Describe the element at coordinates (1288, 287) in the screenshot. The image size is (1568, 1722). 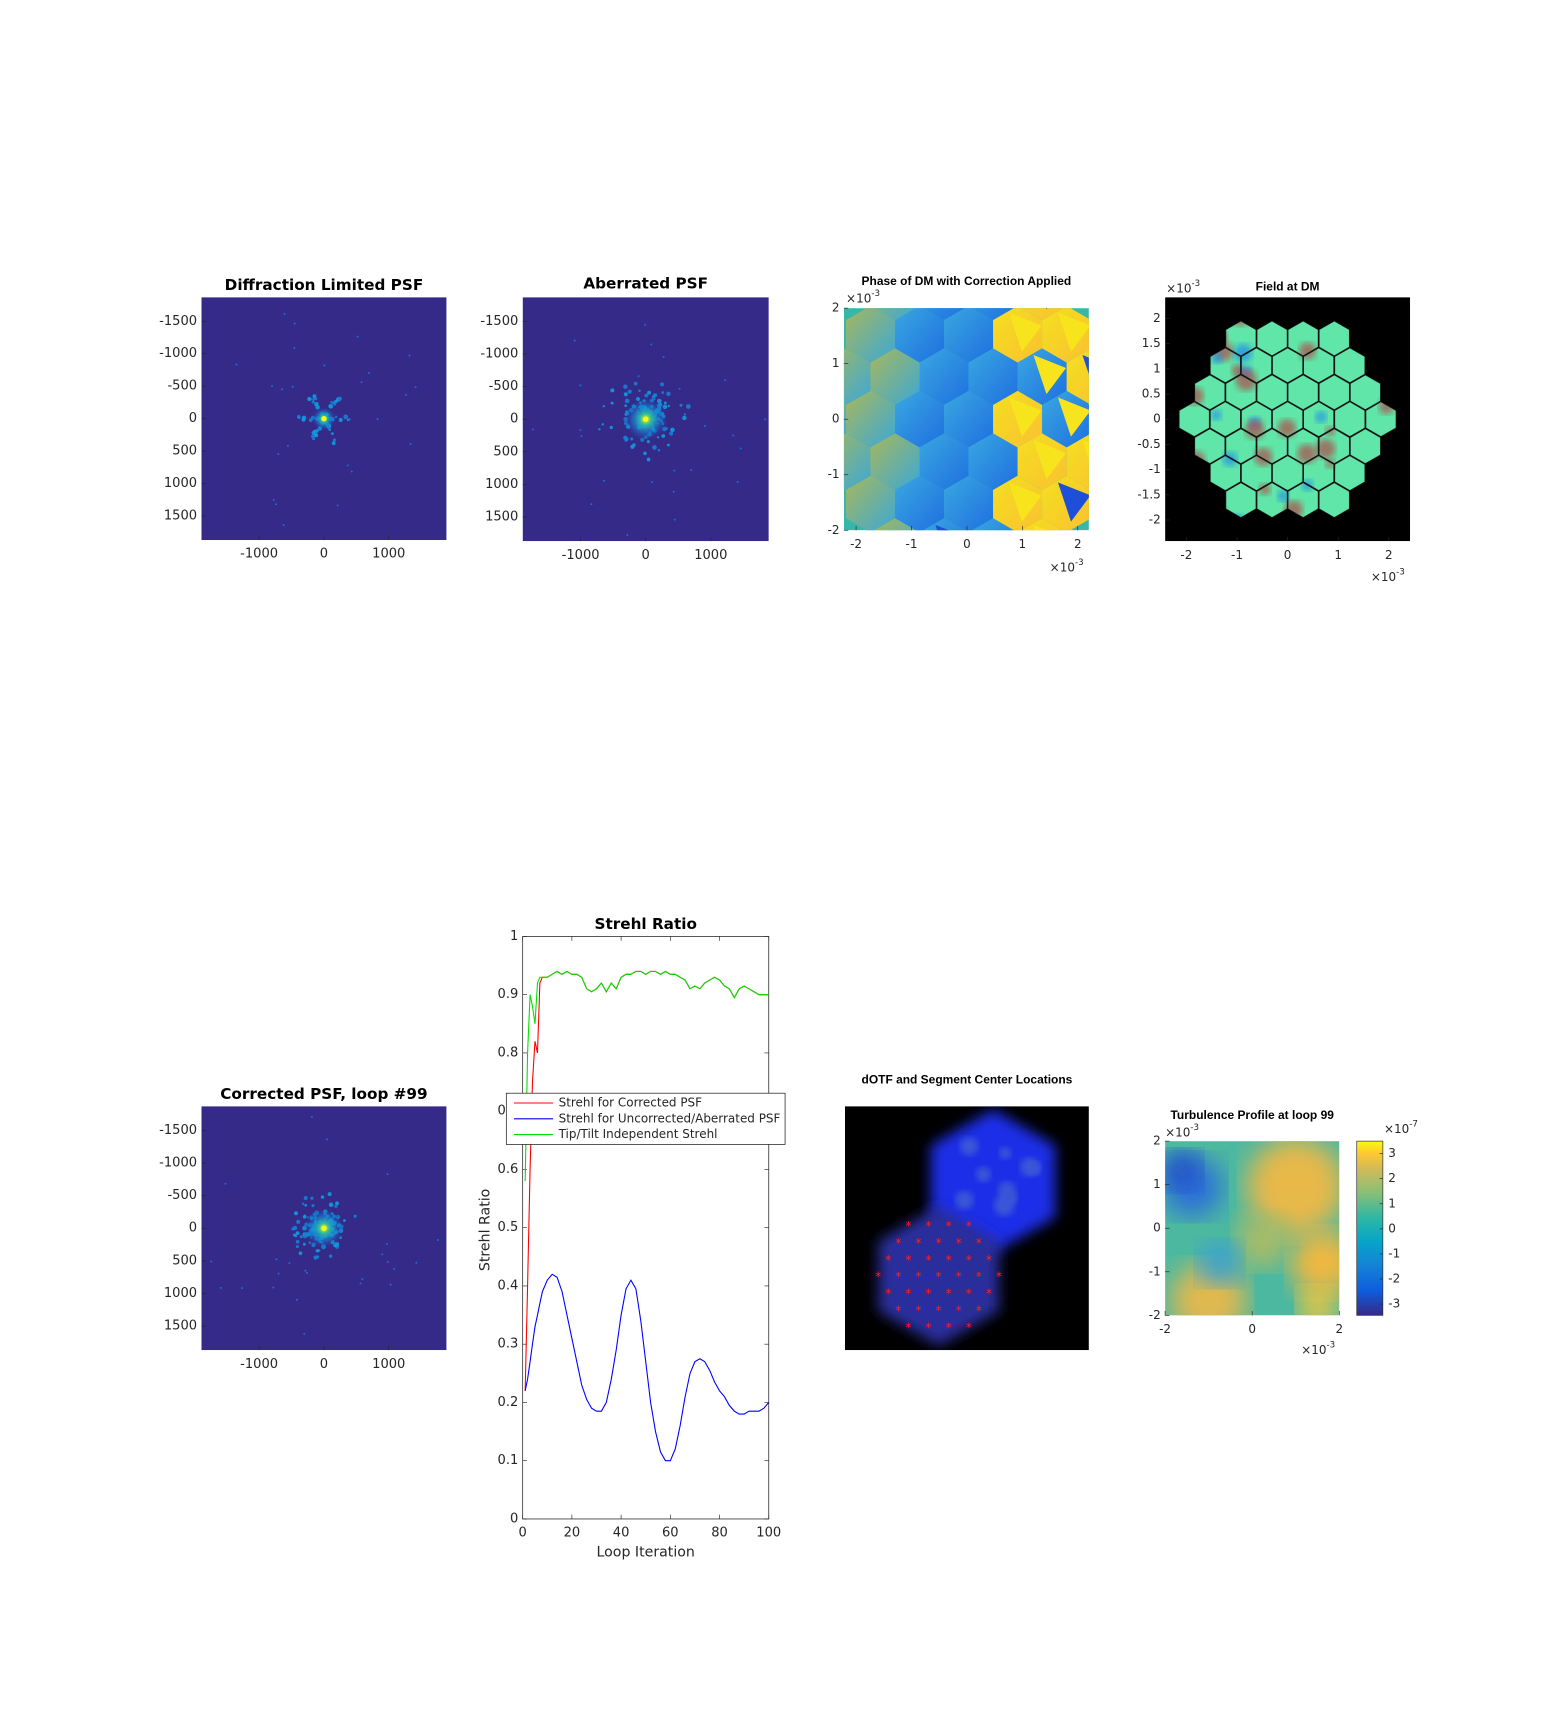
I see `chart-title: Field at DM` at that location.